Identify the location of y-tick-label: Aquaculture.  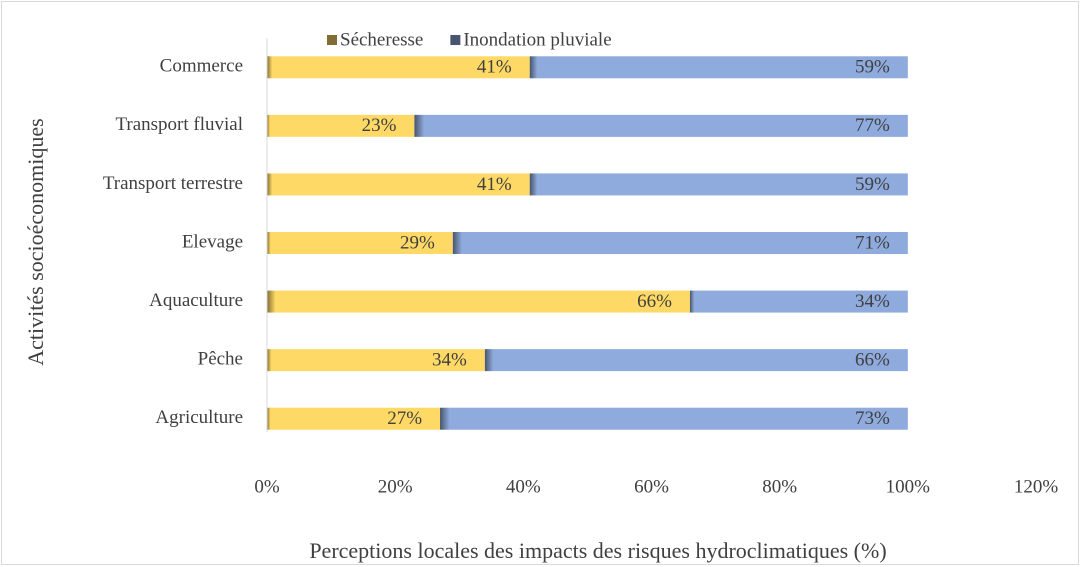
(196, 300).